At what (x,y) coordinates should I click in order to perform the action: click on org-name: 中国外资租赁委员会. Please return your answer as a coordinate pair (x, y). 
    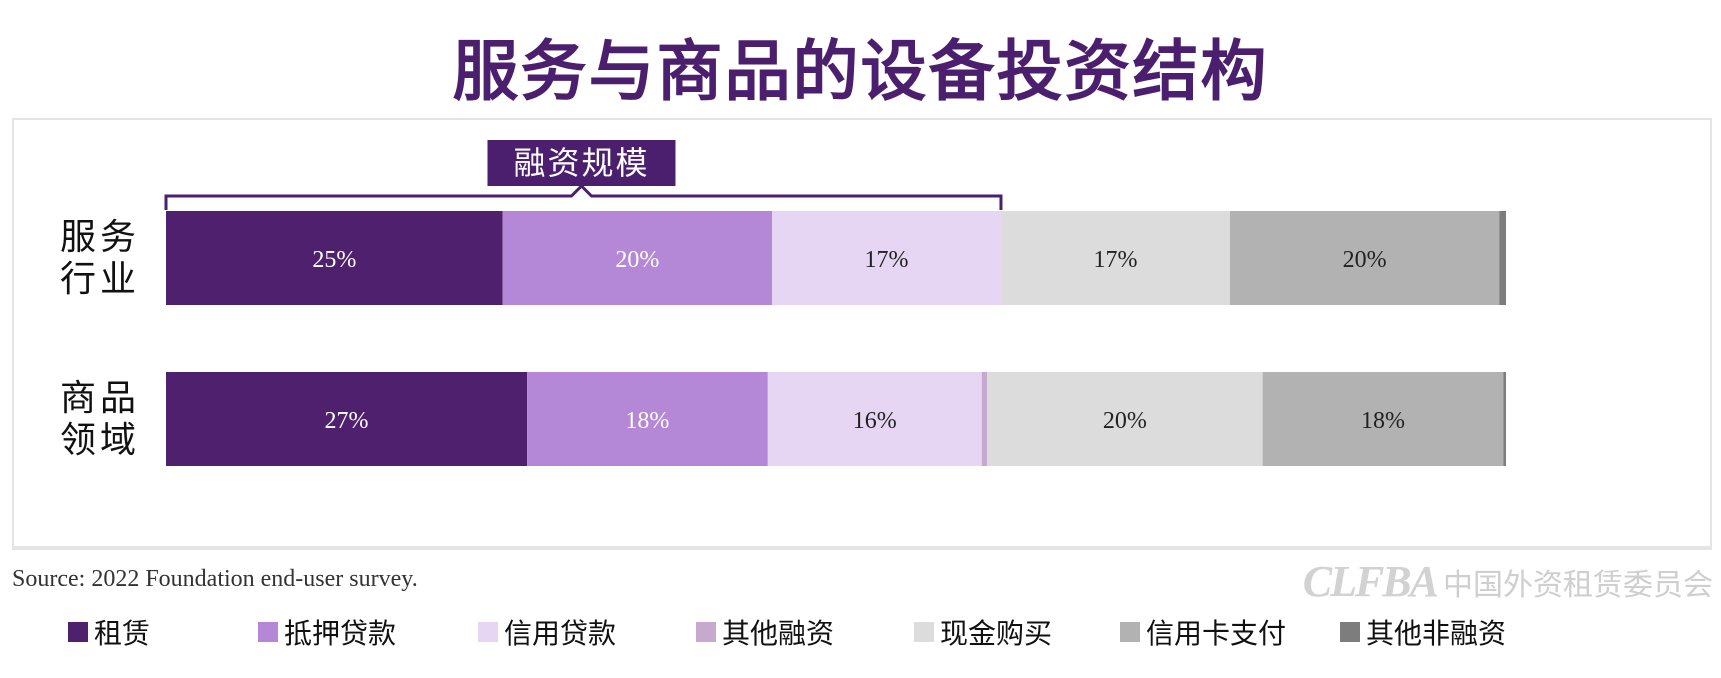
    Looking at the image, I should click on (1578, 585).